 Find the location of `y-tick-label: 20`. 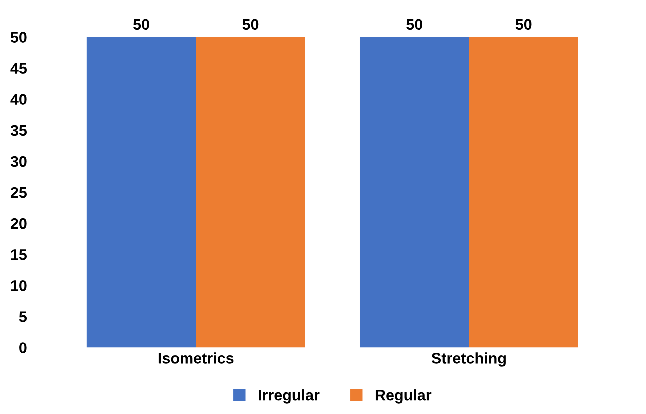

y-tick-label: 20 is located at coordinates (18, 224).